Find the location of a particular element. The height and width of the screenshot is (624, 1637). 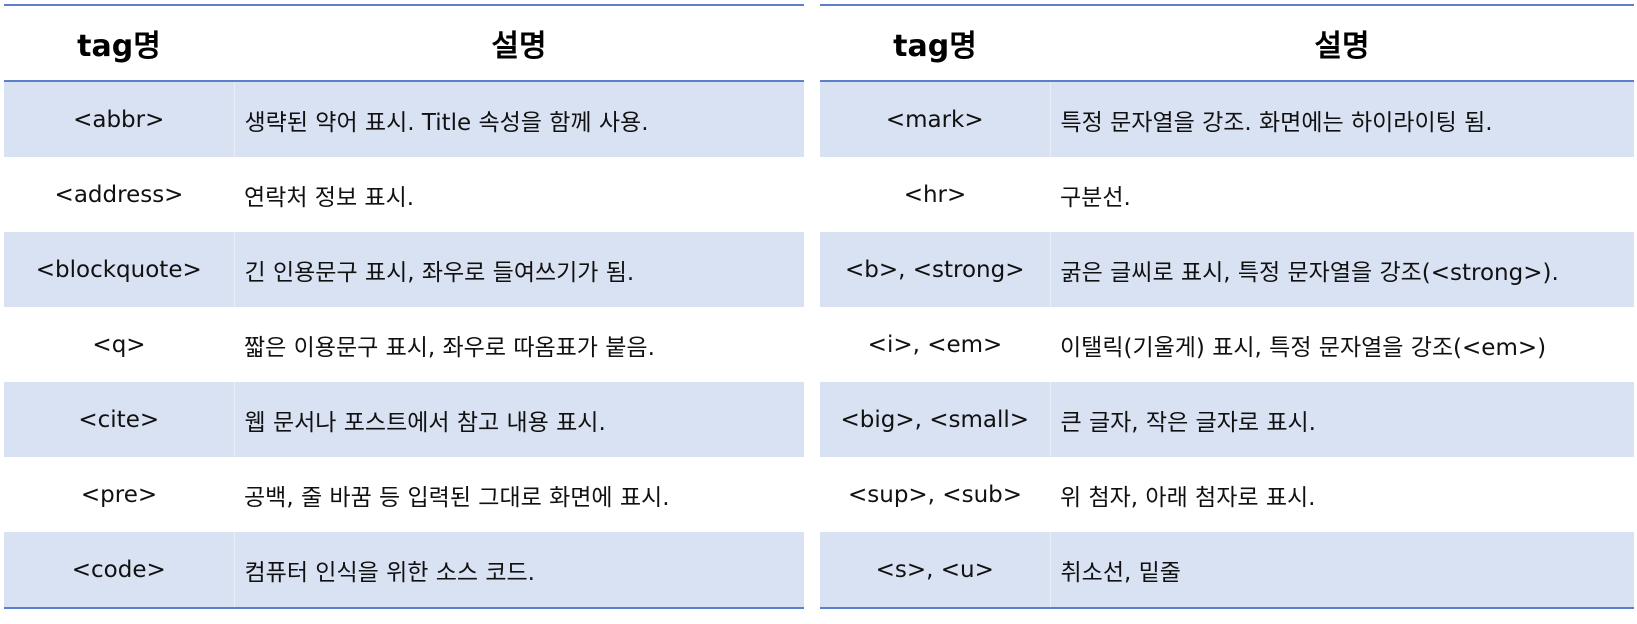

description-cell: 취소선, 밑줄 is located at coordinates (1341, 570).